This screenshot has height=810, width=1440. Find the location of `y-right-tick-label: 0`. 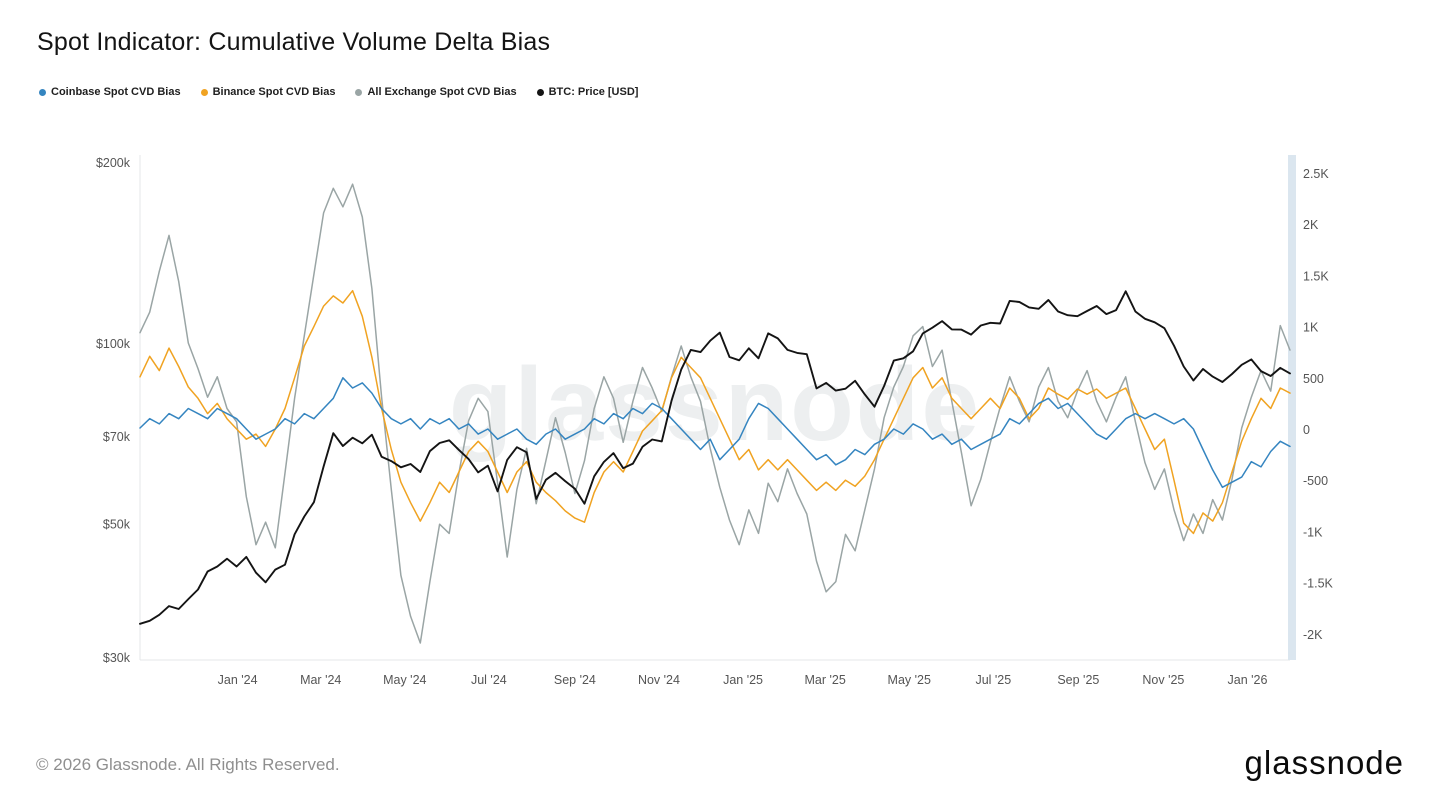

y-right-tick-label: 0 is located at coordinates (1306, 430).